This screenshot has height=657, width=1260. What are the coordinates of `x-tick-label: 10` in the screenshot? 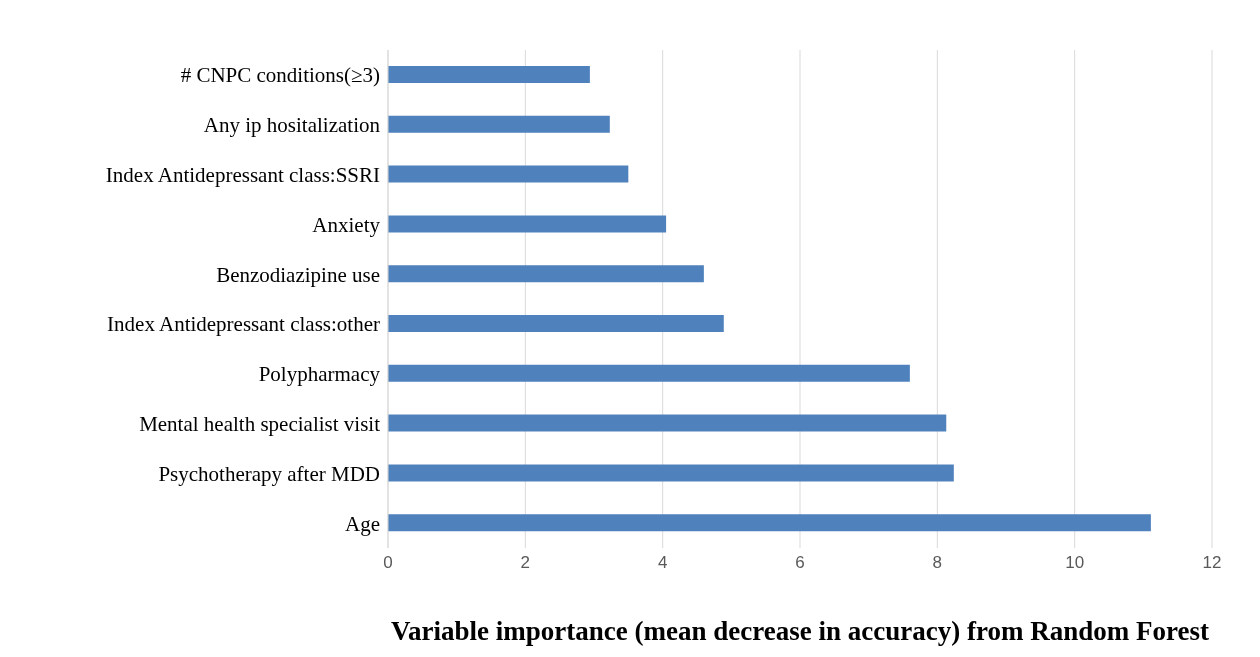 It's located at (1075, 563).